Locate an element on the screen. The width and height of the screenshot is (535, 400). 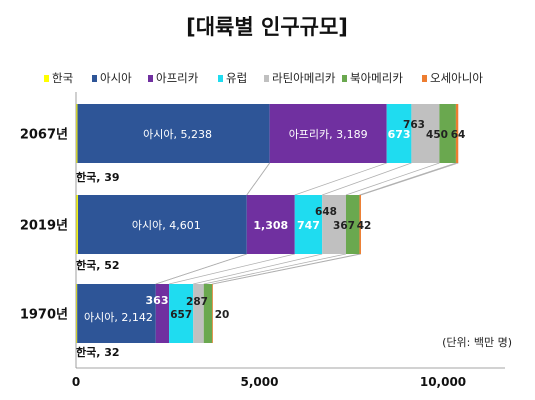
data-label: 367 is located at coordinates (344, 226).